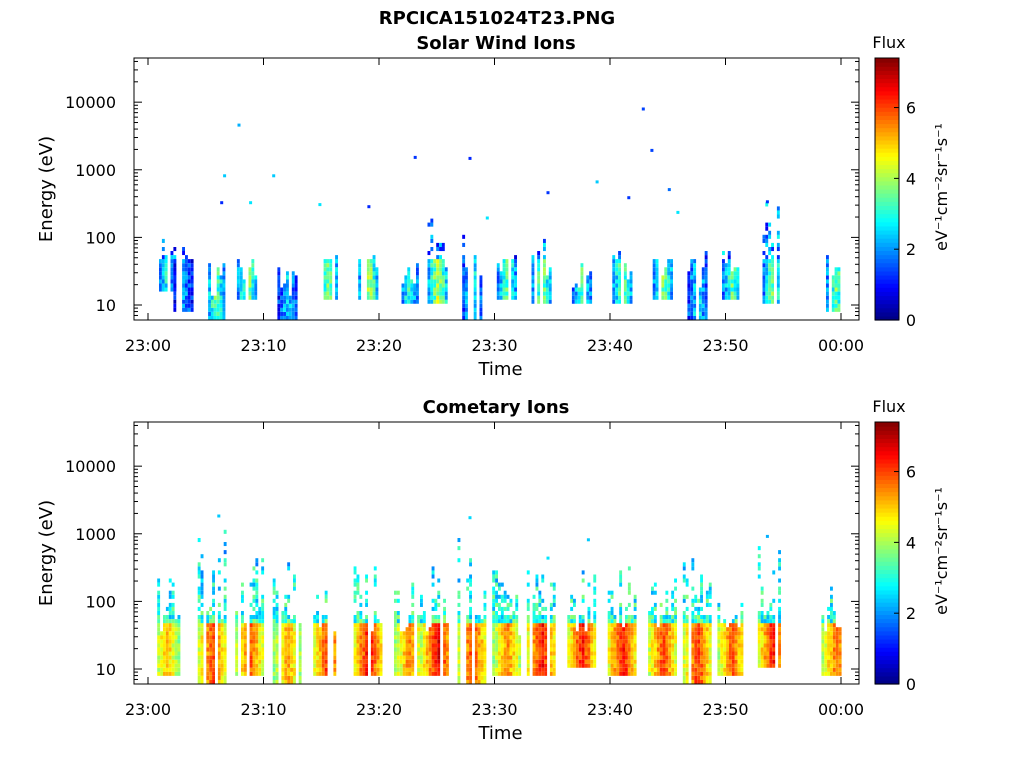  I want to click on colorbar-step, so click(887, 212).